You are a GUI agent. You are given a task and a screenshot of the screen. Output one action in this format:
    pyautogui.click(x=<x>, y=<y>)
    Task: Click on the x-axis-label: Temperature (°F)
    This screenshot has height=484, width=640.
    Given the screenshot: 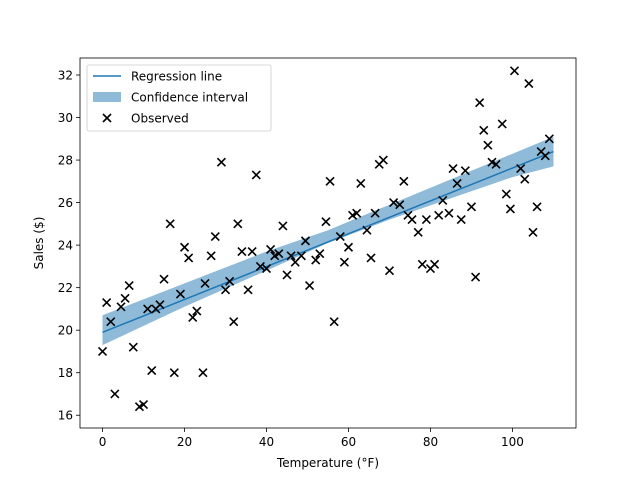 What is the action you would take?
    pyautogui.click(x=327, y=463)
    